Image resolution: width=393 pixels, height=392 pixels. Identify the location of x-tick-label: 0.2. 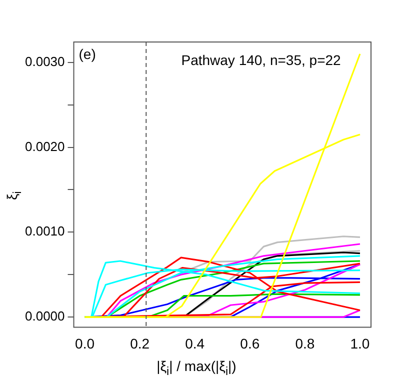
(140, 343).